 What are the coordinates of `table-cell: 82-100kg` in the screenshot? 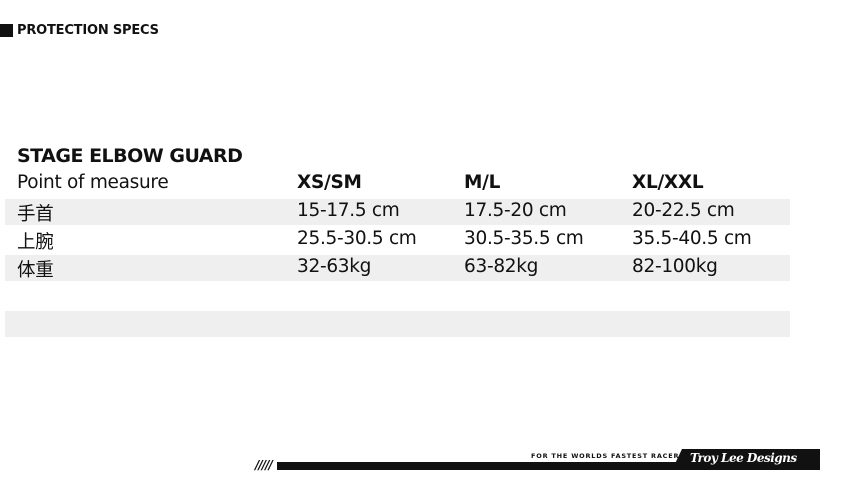 It's located at (675, 266).